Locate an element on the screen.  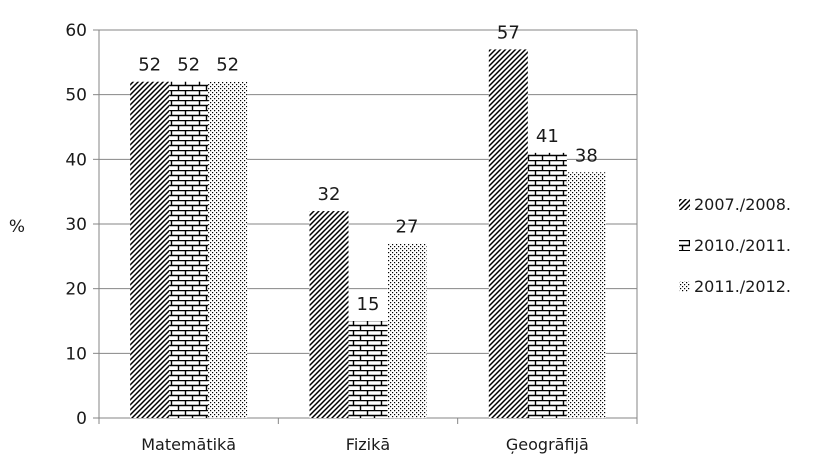
x-category-label: Ģeogrāfijā is located at coordinates (547, 444).